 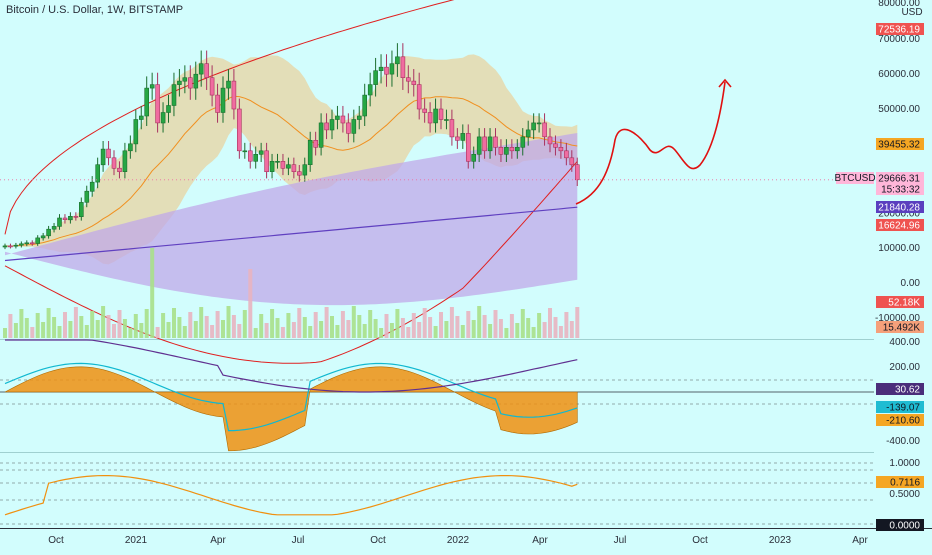 What do you see at coordinates (899, 214) in the screenshot?
I see `price-tick-label: 20000.00` at bounding box center [899, 214].